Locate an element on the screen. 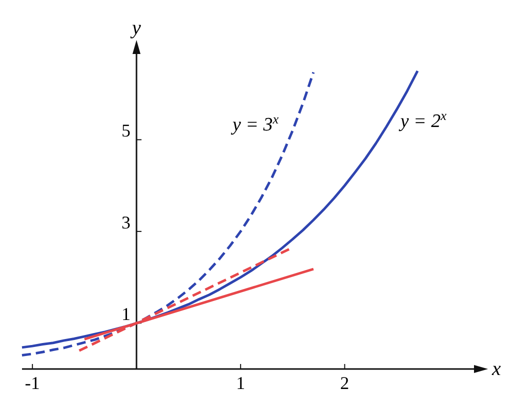 The width and height of the screenshot is (510, 407). x-tick-label: 2 is located at coordinates (345, 383).